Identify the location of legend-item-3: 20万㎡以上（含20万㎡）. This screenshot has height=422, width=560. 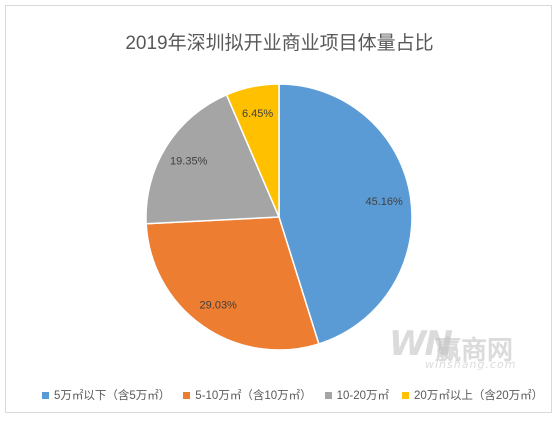
(472, 395).